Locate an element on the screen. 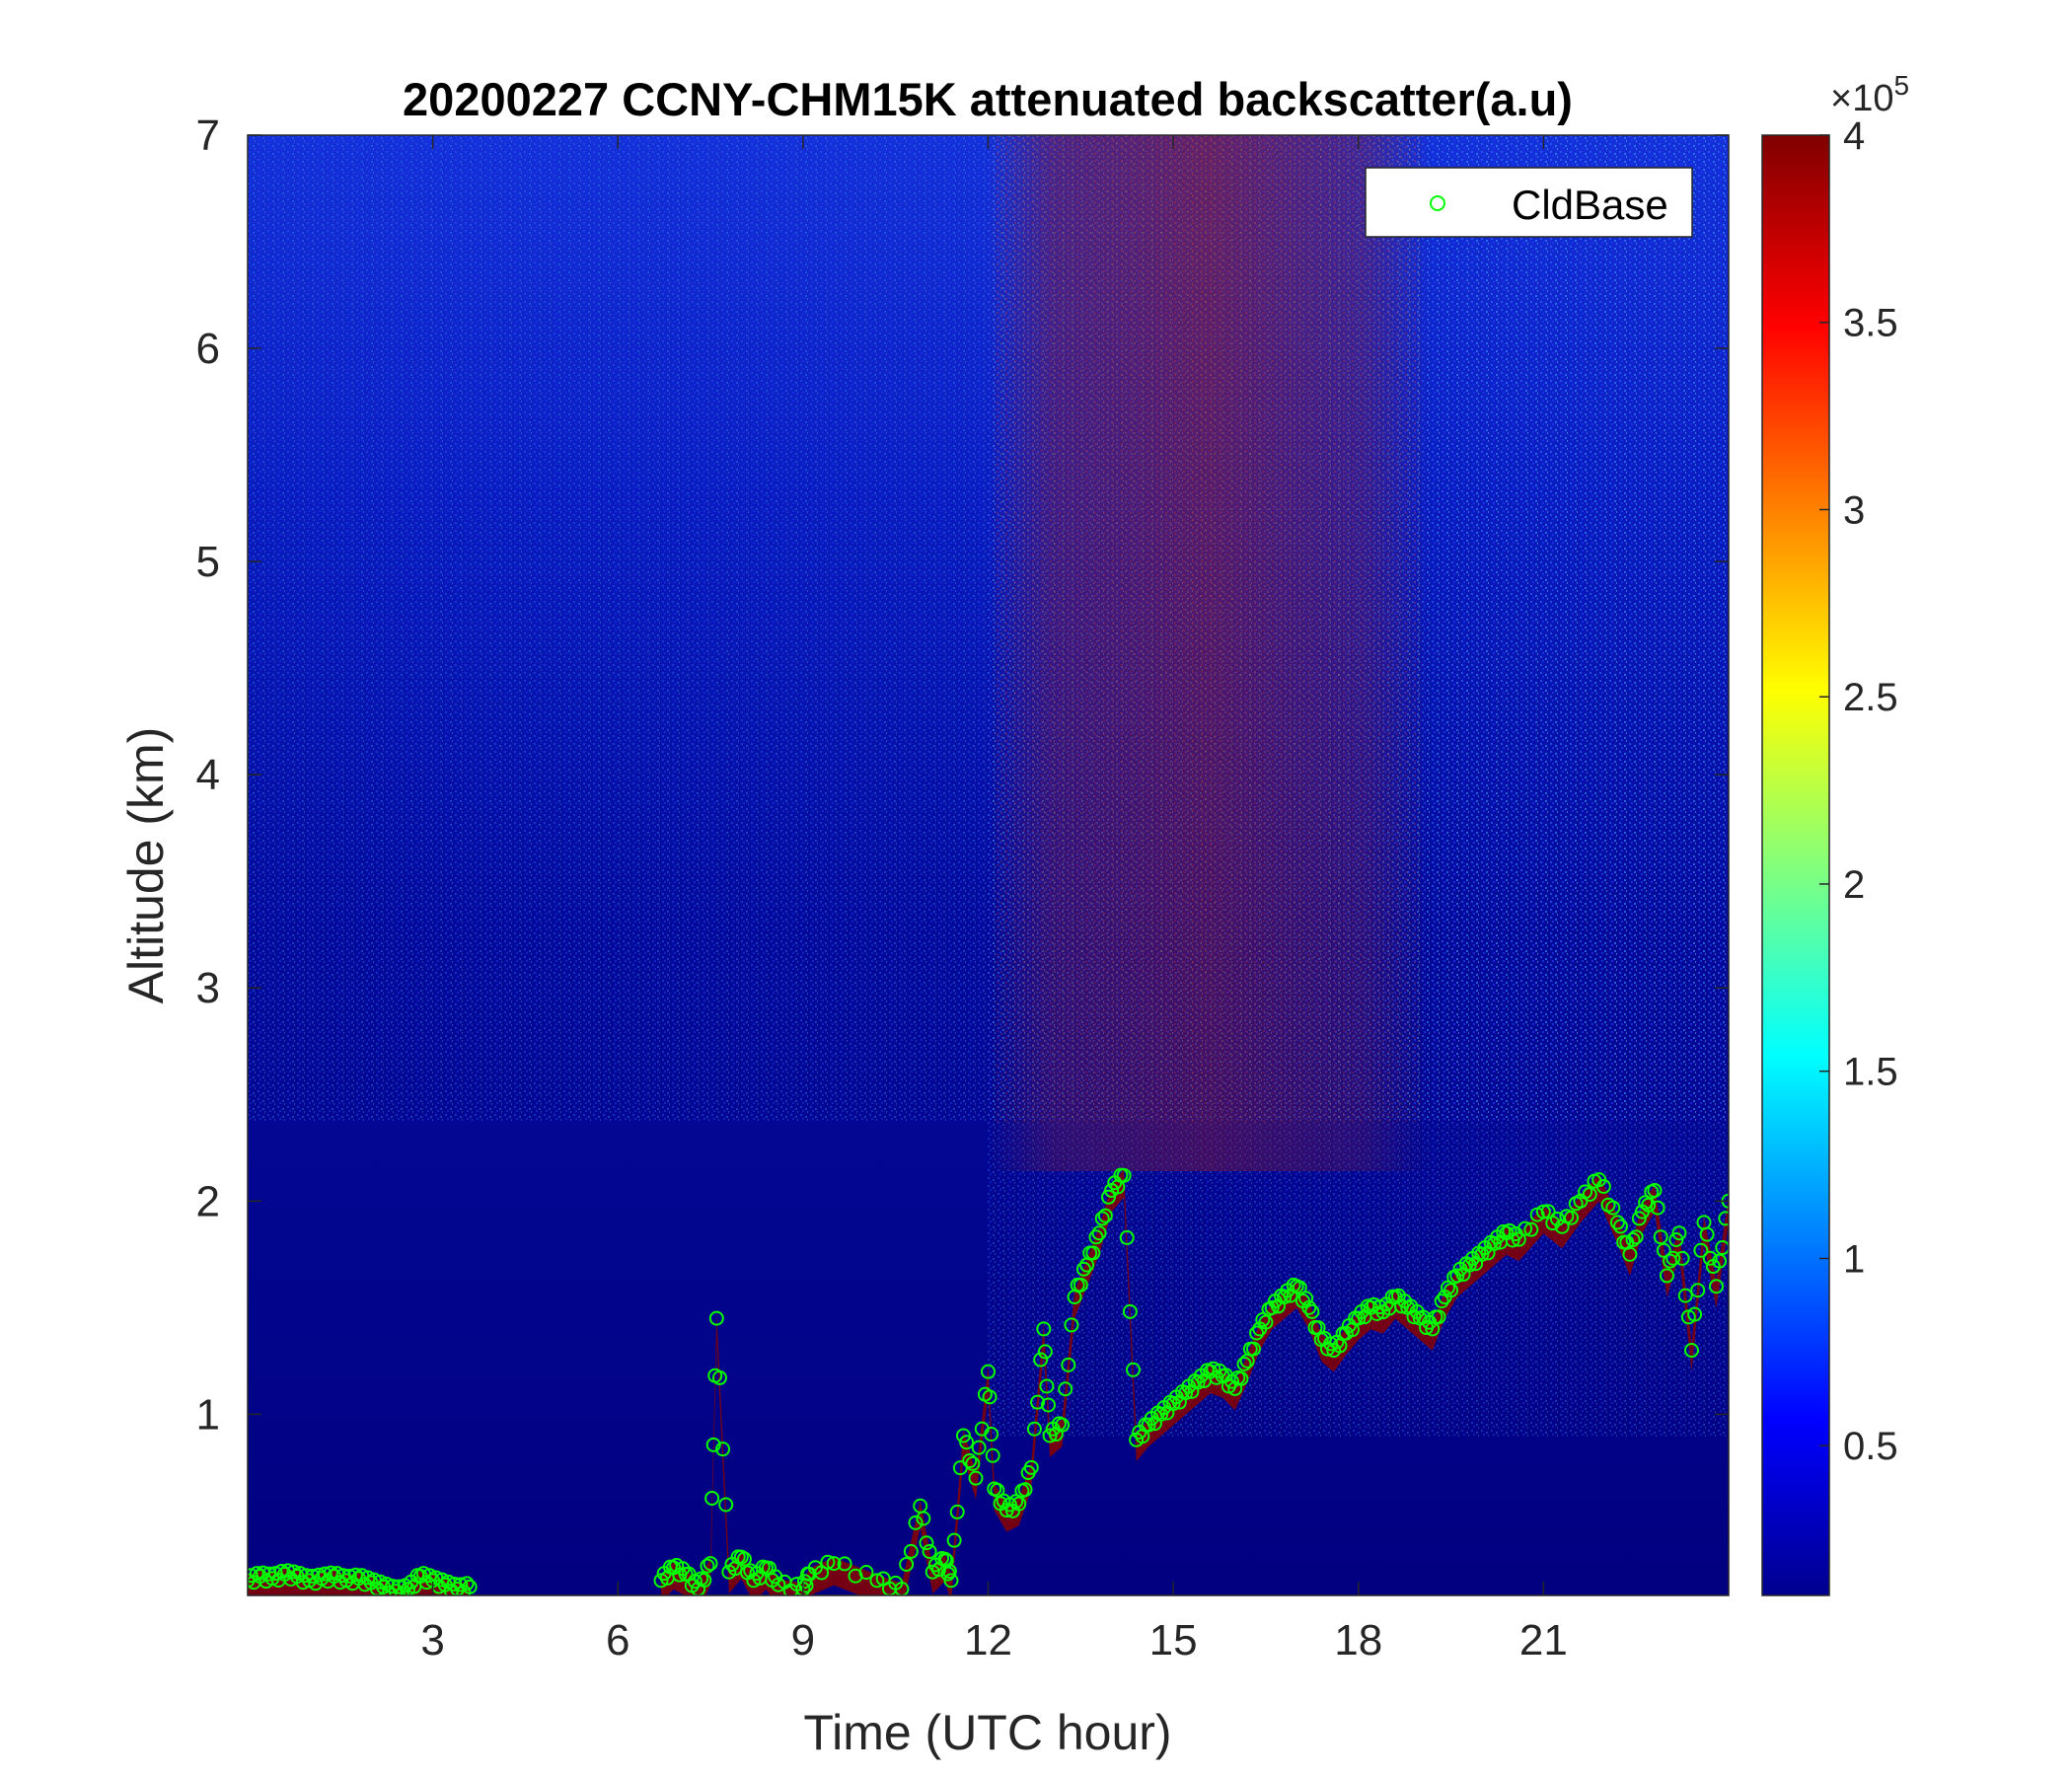  y-tick-label: 6 is located at coordinates (208, 349).